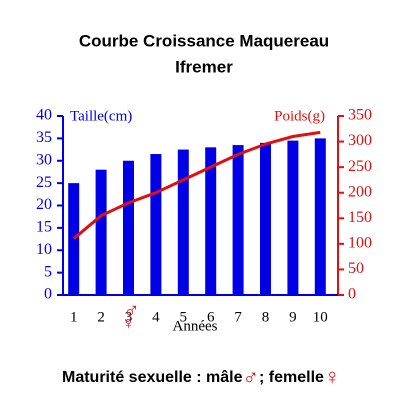 Image resolution: width=400 pixels, height=400 pixels. Describe the element at coordinates (152, 377) in the screenshot. I see `footer-text: Maturité sexuelle : mâle` at that location.